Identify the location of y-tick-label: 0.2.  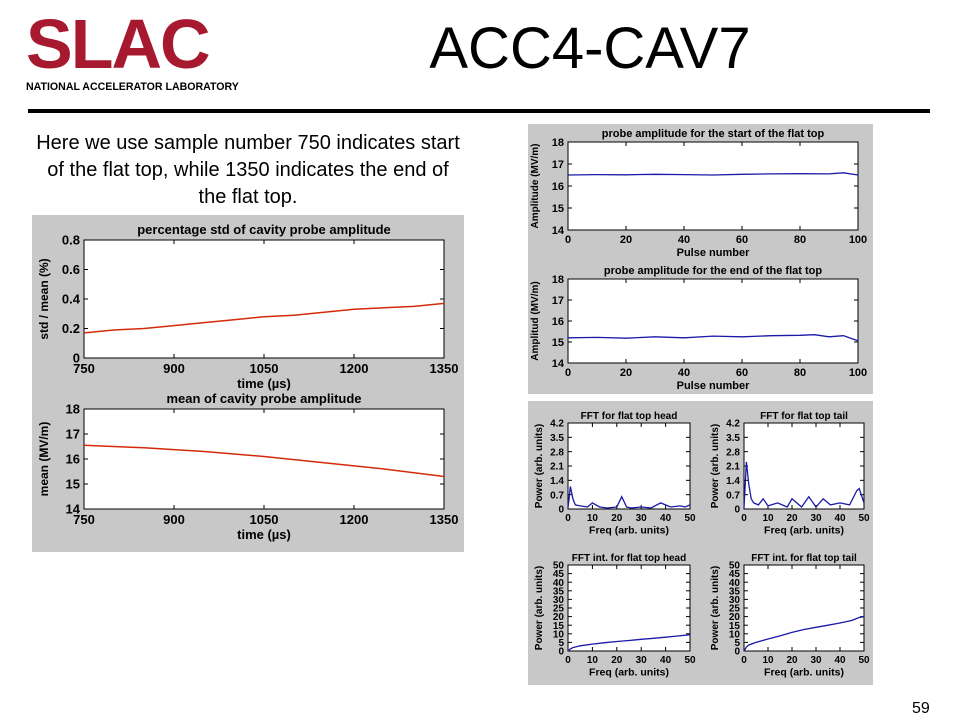
(71, 328).